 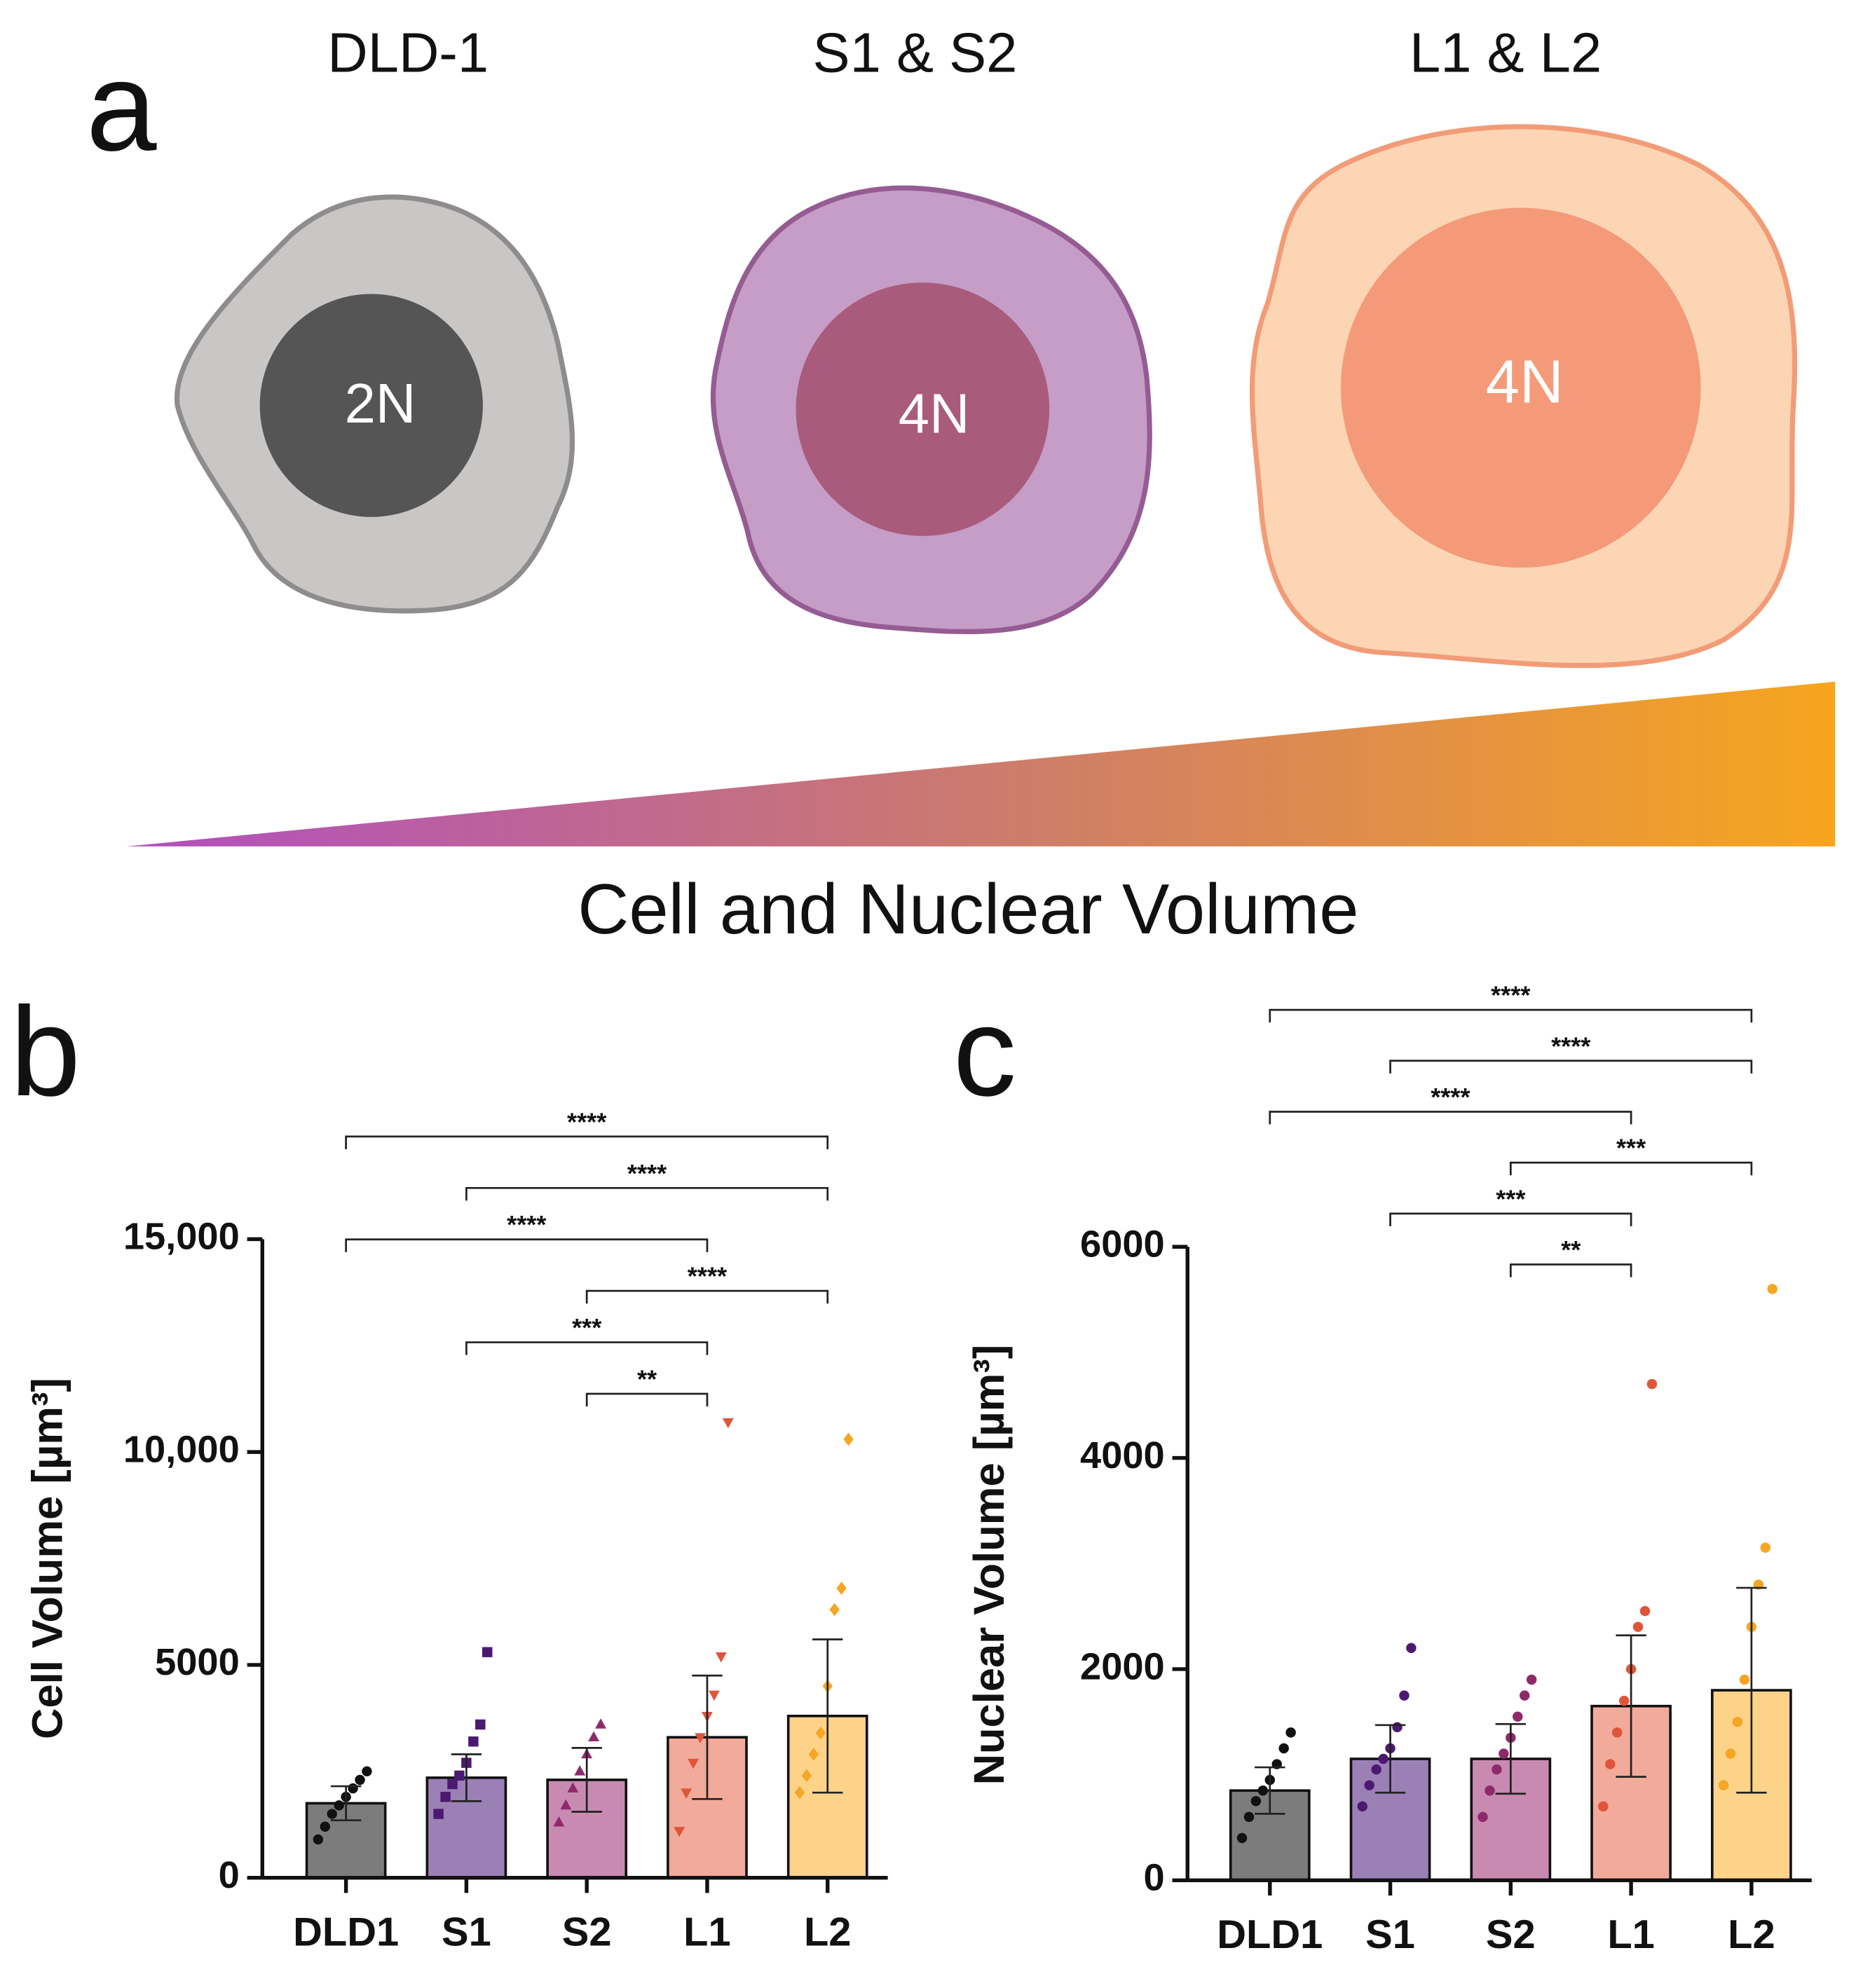 What do you see at coordinates (984, 1052) in the screenshot?
I see `panel-label: c` at bounding box center [984, 1052].